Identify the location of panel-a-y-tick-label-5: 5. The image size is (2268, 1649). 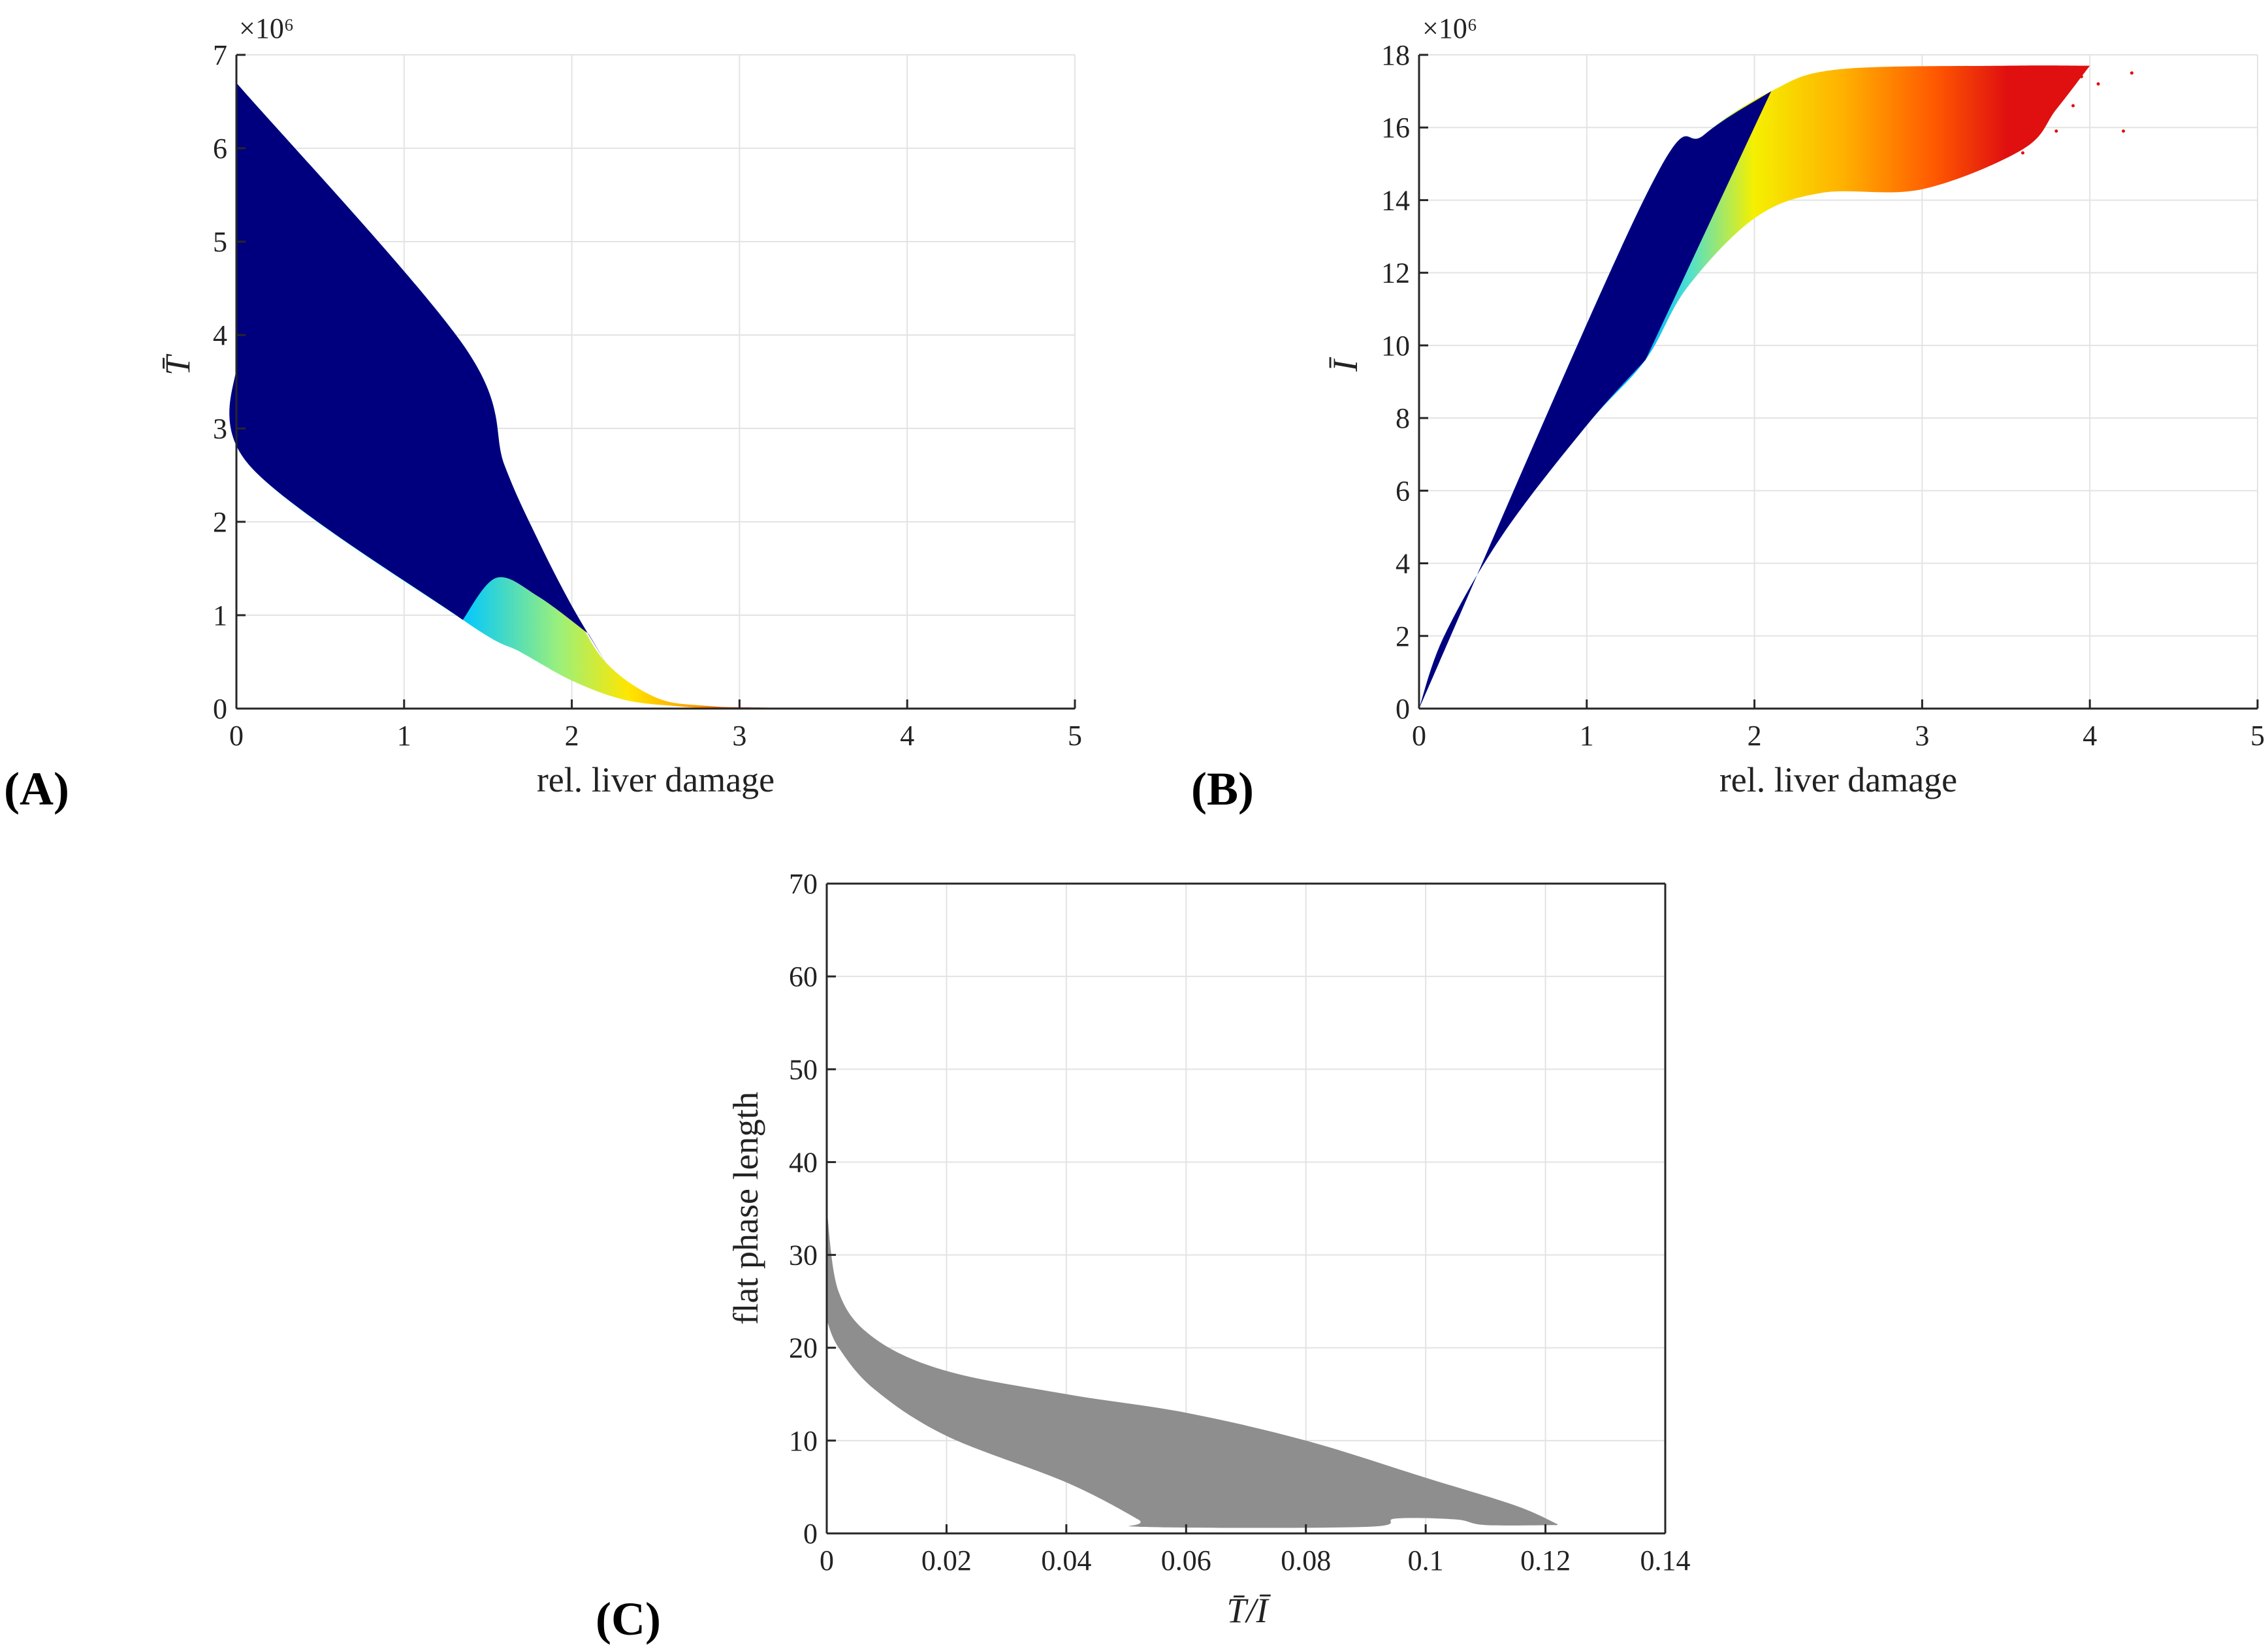
(220, 242).